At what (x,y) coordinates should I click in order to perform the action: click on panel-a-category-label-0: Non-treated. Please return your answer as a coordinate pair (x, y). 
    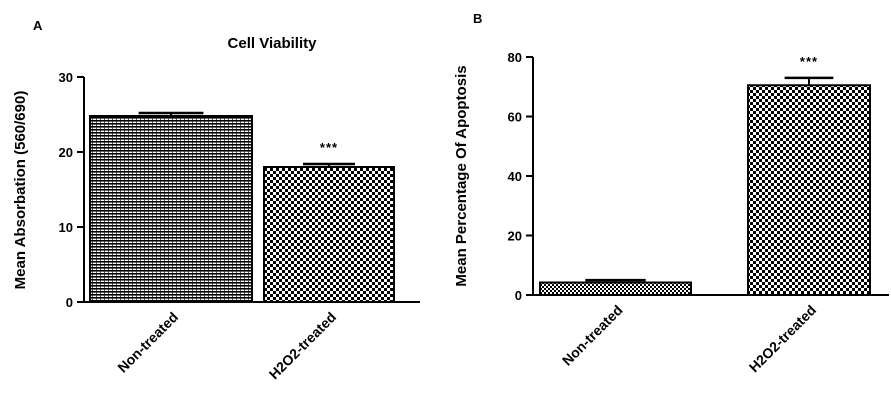
    Looking at the image, I should click on (147, 342).